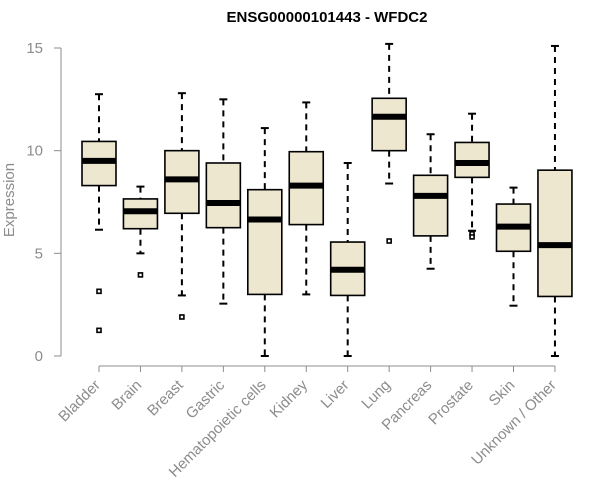 This screenshot has width=600, height=500. I want to click on box-pancreas, so click(430, 205).